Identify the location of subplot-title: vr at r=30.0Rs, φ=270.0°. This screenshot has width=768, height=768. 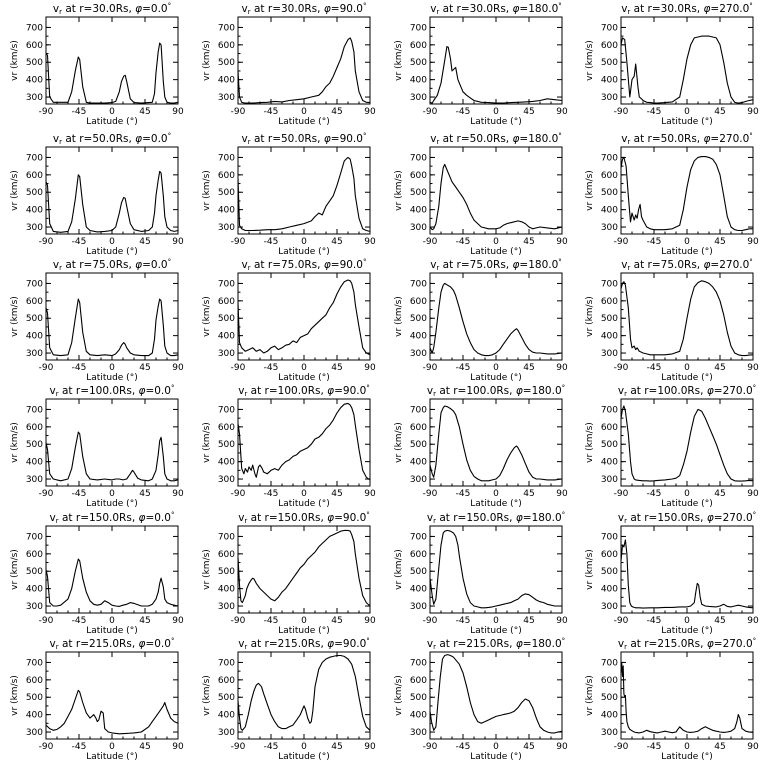
(687, 9).